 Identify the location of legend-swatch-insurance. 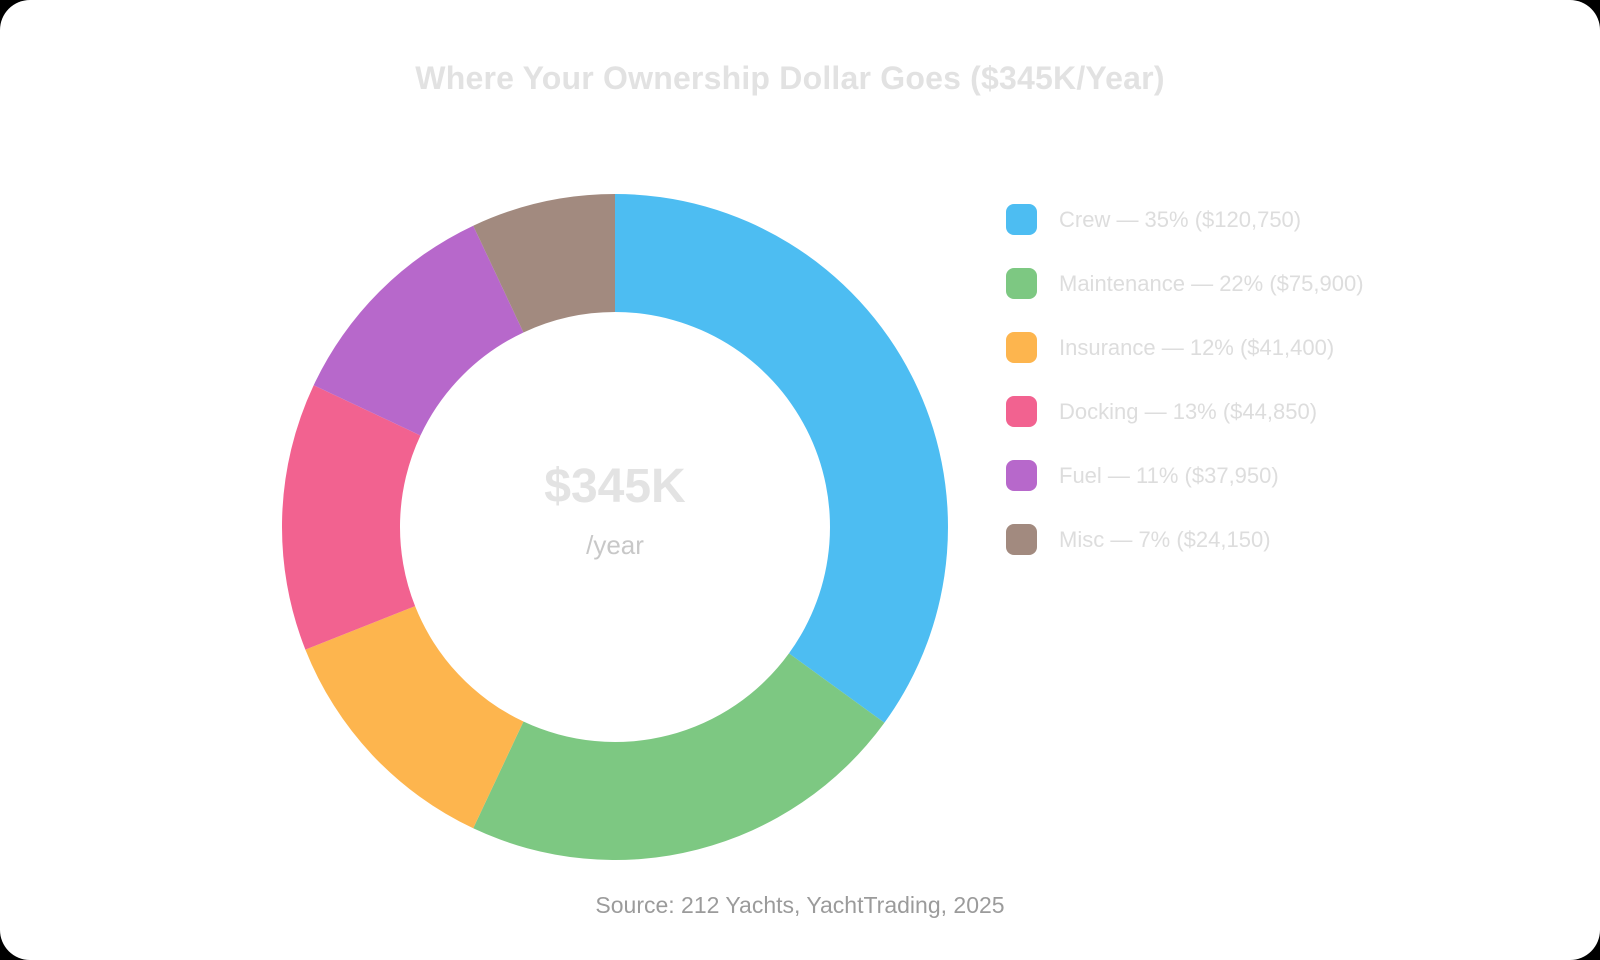
(1021, 347).